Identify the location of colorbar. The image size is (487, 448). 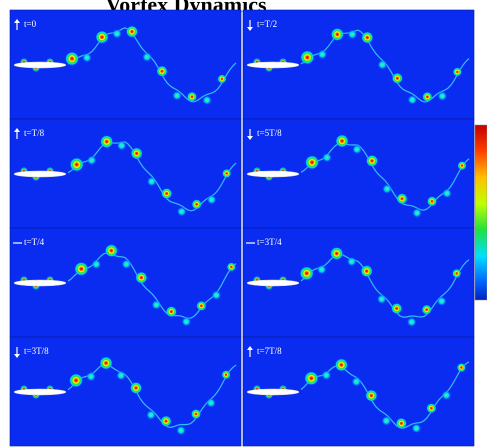
(480, 212).